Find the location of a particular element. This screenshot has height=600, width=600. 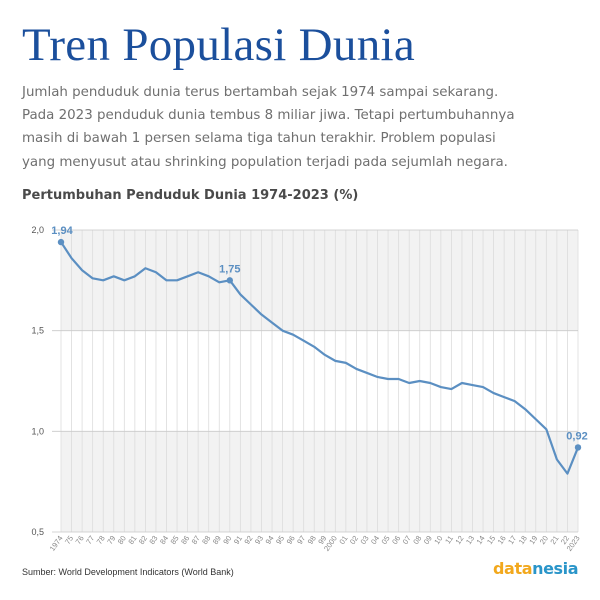

x-tick-label: 21 is located at coordinates (554, 540).